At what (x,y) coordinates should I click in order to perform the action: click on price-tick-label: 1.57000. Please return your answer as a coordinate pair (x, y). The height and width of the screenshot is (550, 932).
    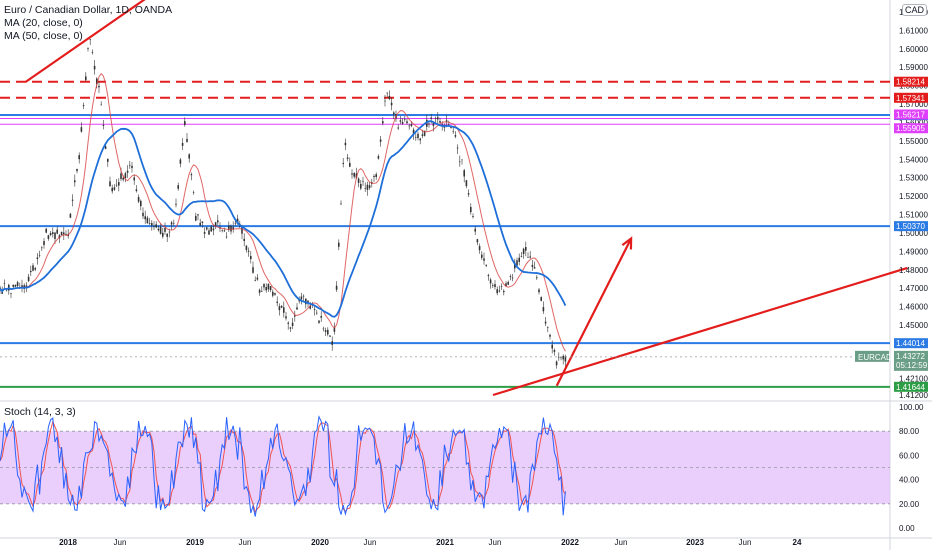
    Looking at the image, I should click on (913, 104).